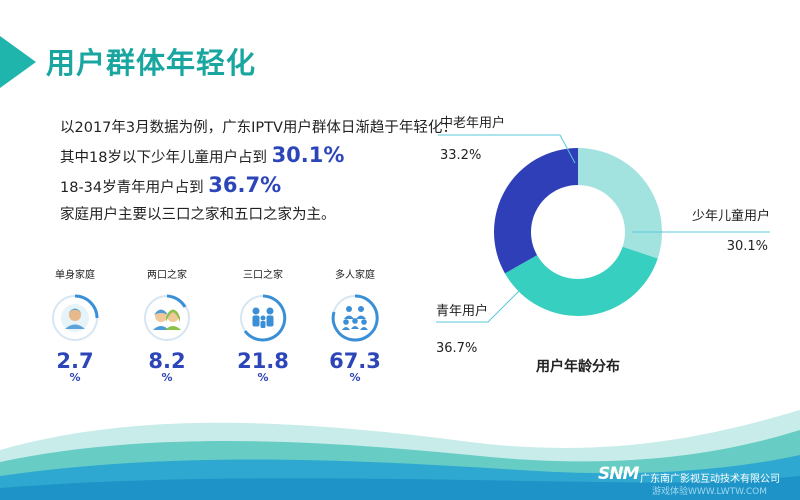 The image size is (800, 500). Describe the element at coordinates (578, 366) in the screenshot. I see `chart-title: 用户年龄分布` at that location.